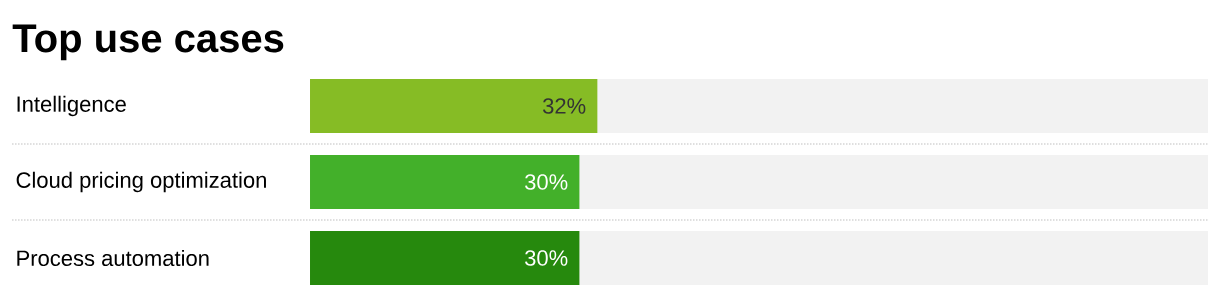 This screenshot has height=296, width=1220. I want to click on data-label: 32%, so click(564, 106).